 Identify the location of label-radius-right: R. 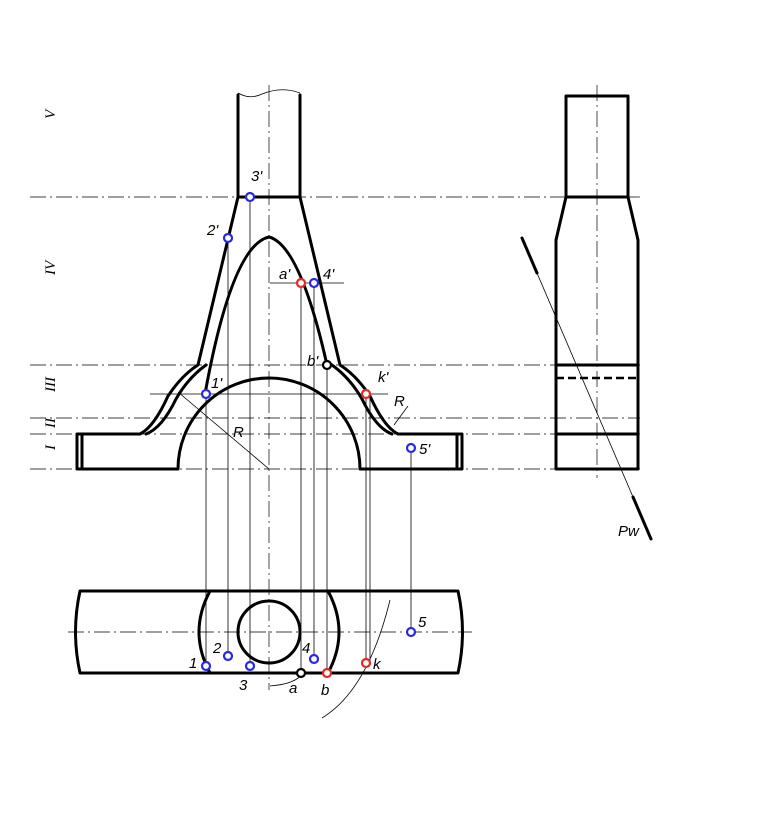
(399, 401).